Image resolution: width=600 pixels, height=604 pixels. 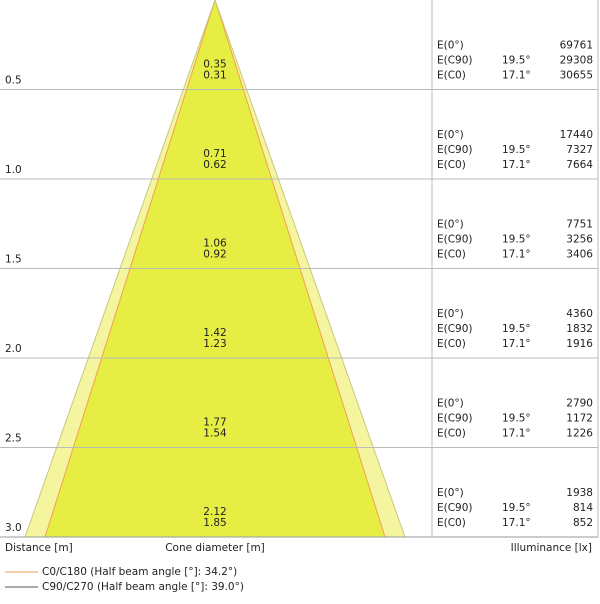 What do you see at coordinates (214, 65) in the screenshot?
I see `diameter-label: 0.35` at bounding box center [214, 65].